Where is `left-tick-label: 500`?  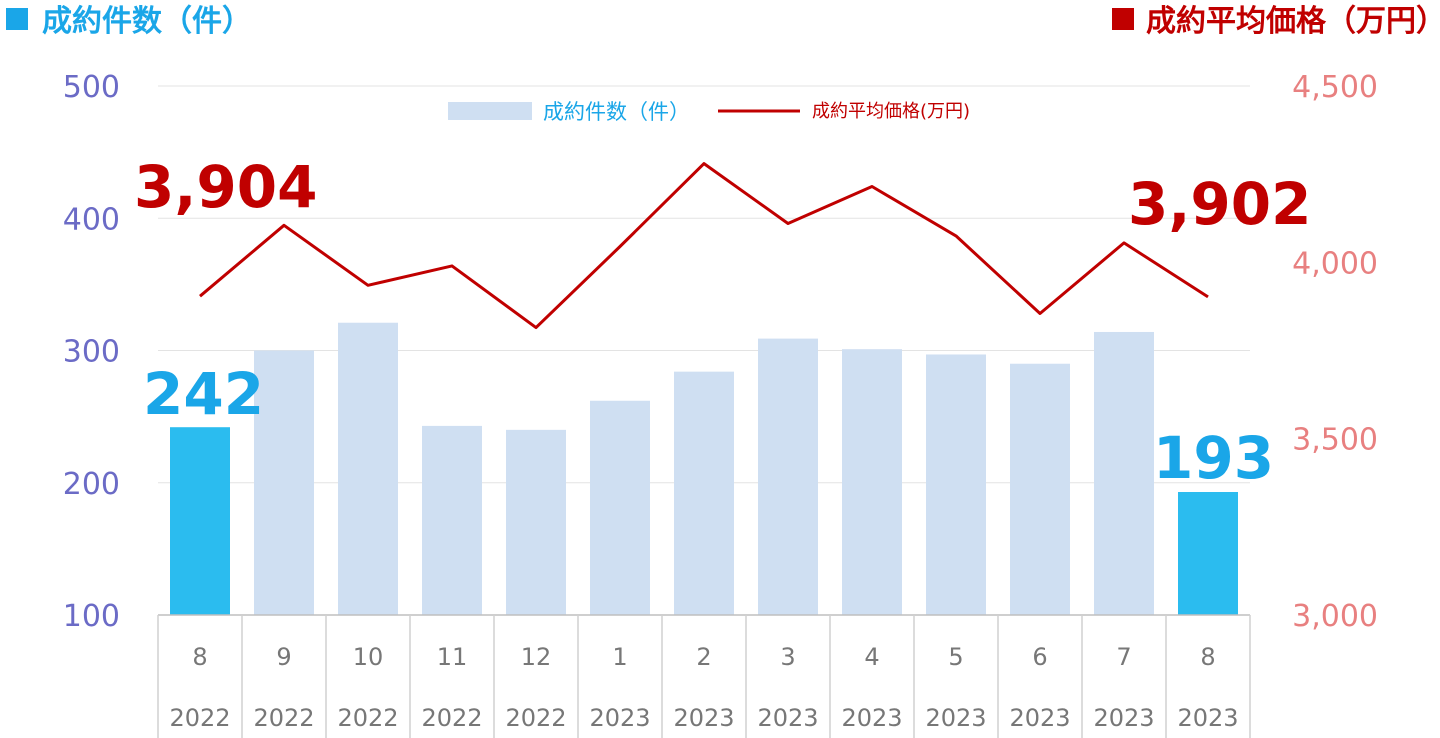 left-tick-label: 500 is located at coordinates (91, 87).